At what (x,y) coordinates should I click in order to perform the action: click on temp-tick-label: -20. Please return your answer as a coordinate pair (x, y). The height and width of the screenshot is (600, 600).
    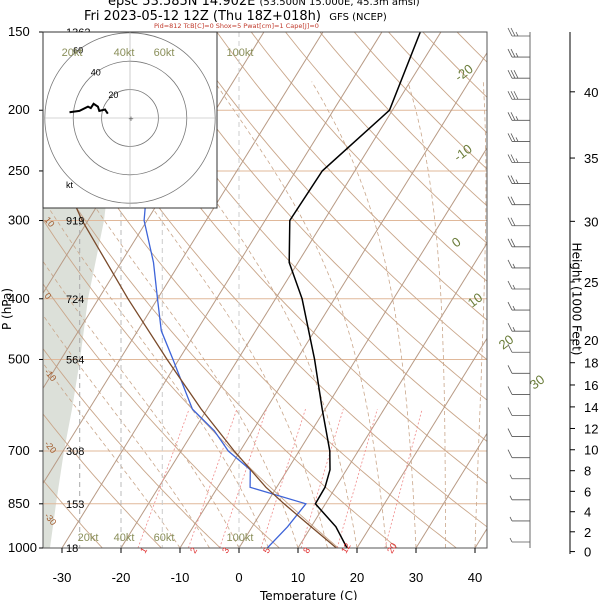
    Looking at the image, I should click on (121, 577).